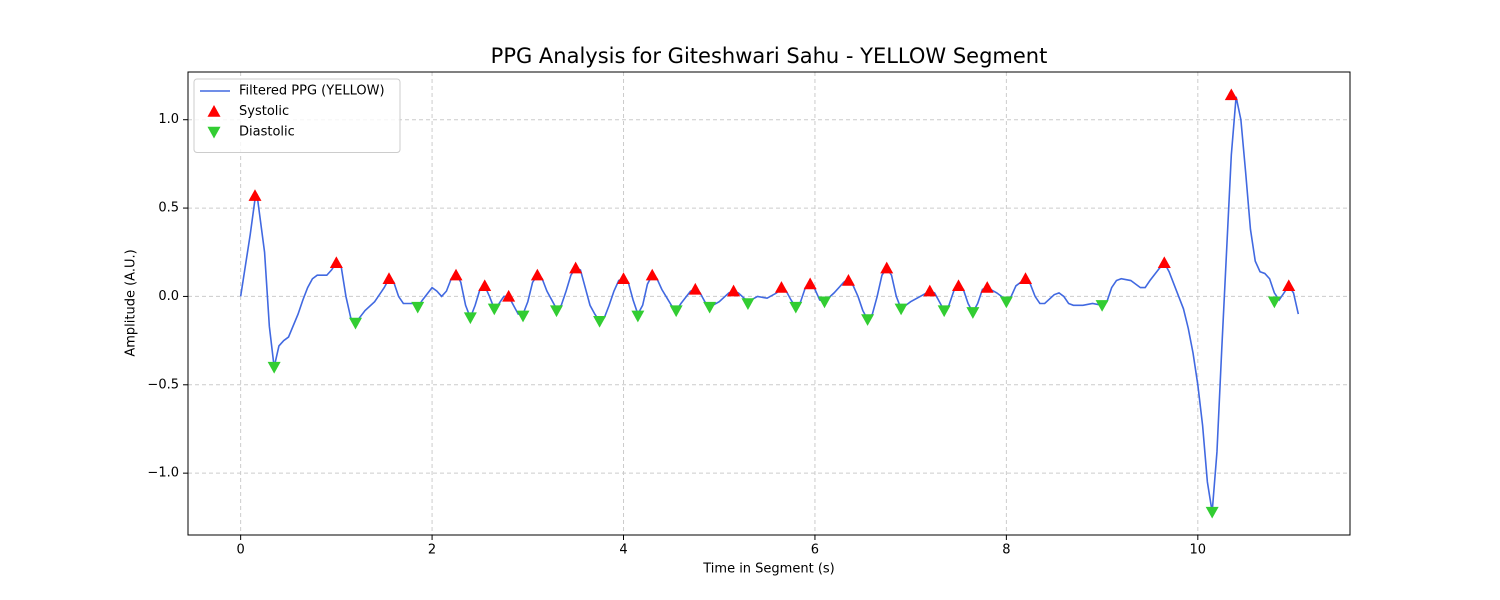  I want to click on y-tick-label: −1.0, so click(163, 473).